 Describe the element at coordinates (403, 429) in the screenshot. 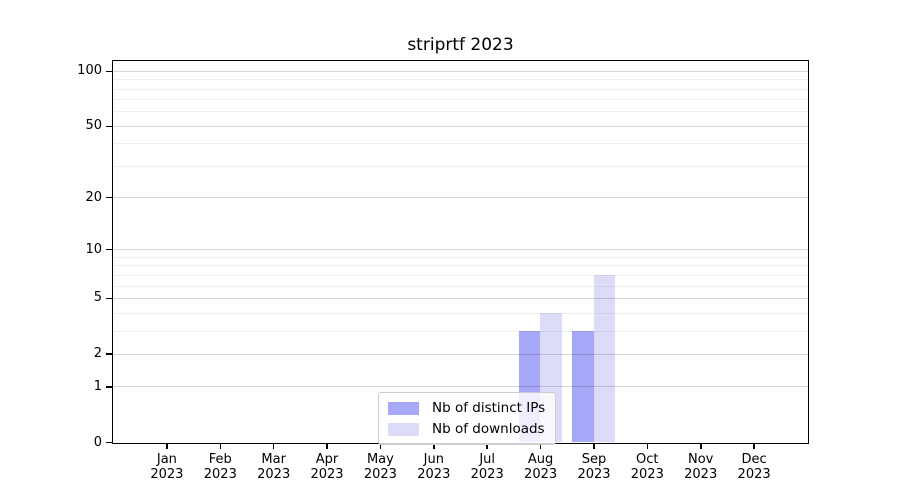

I see `legend-swatch-nb-of-downloads` at that location.